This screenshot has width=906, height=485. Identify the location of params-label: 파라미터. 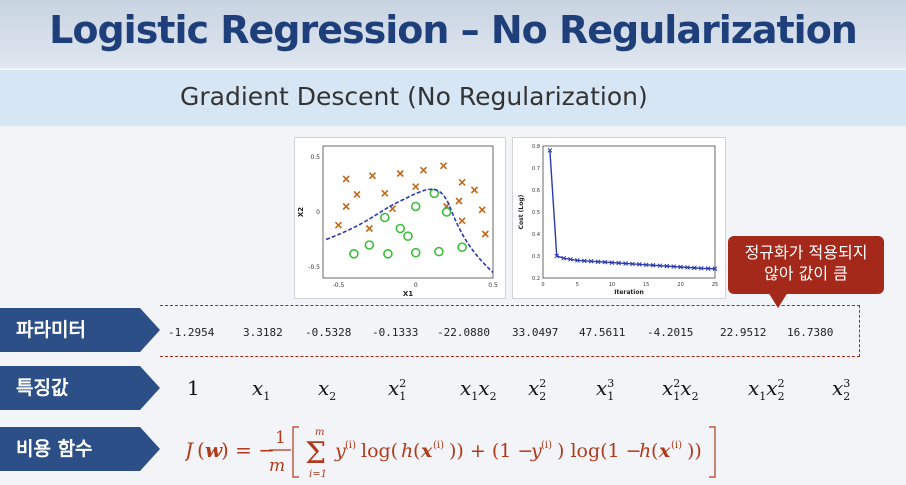
(80, 330).